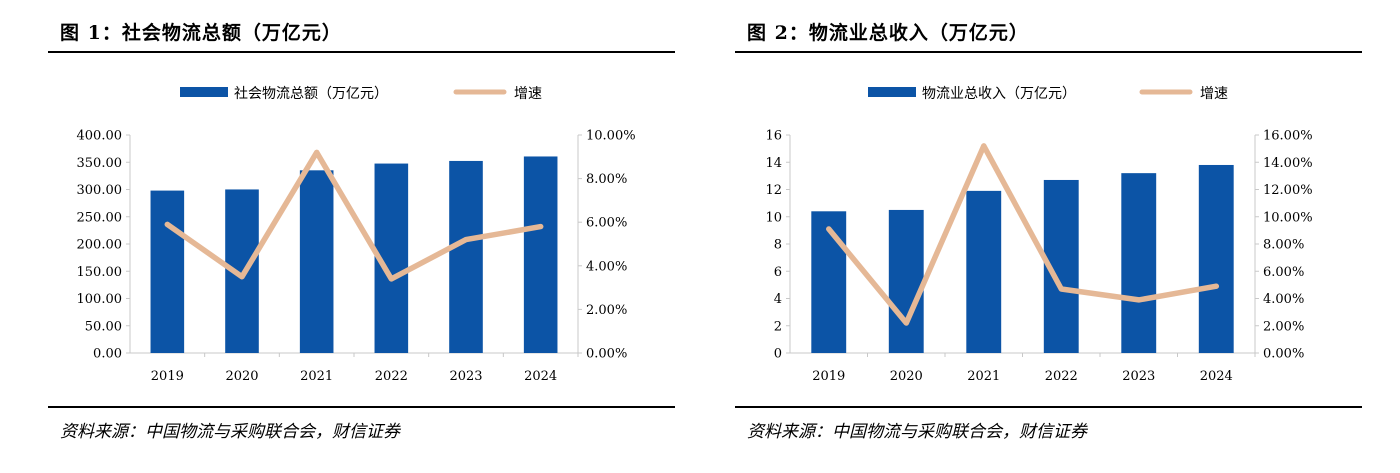 Image resolution: width=1400 pixels, height=473 pixels. Describe the element at coordinates (778, 326) in the screenshot. I see `y-tick-label-left: 2` at that location.